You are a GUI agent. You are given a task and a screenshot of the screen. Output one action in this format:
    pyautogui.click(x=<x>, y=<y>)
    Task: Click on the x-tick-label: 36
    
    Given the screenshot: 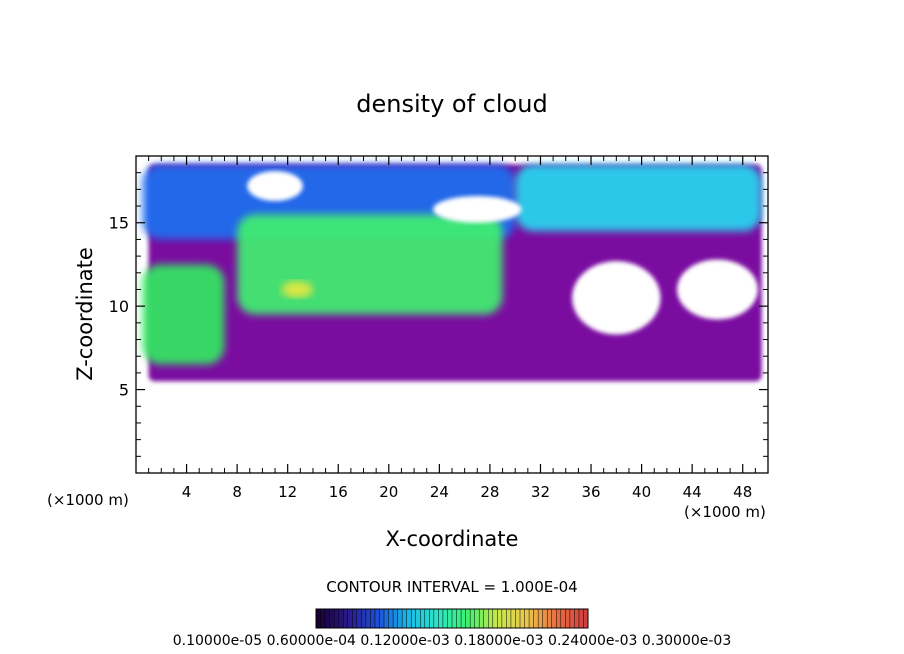 What is the action you would take?
    pyautogui.click(x=590, y=492)
    